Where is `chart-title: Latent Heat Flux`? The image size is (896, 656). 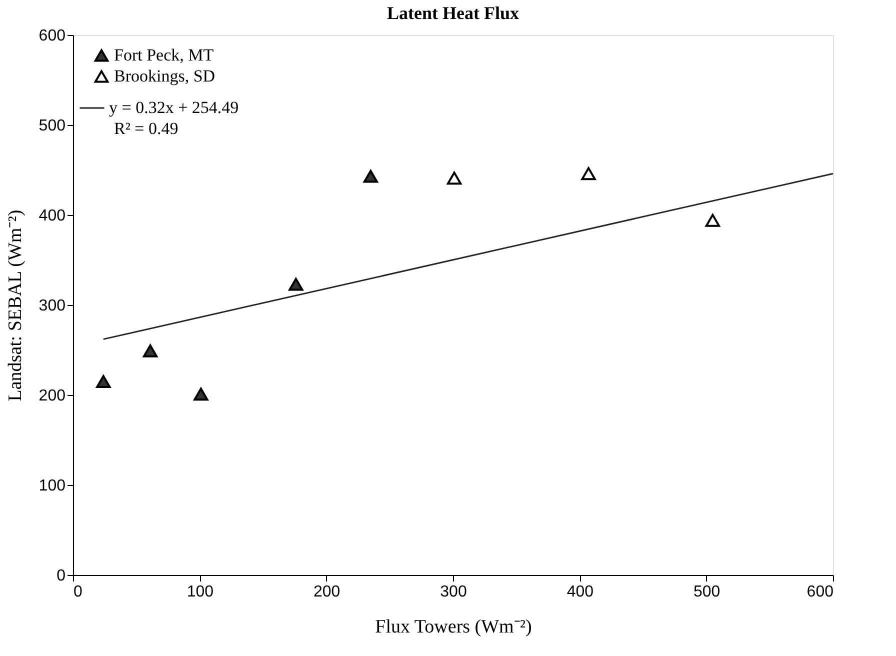 chart-title: Latent Heat Flux is located at coordinates (453, 13).